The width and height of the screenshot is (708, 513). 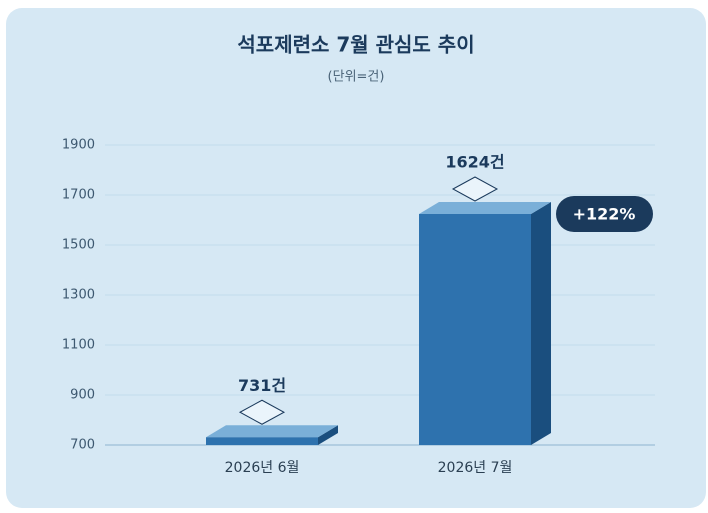 I want to click on x-tick-label: 2026년 7월, so click(x=475, y=468).